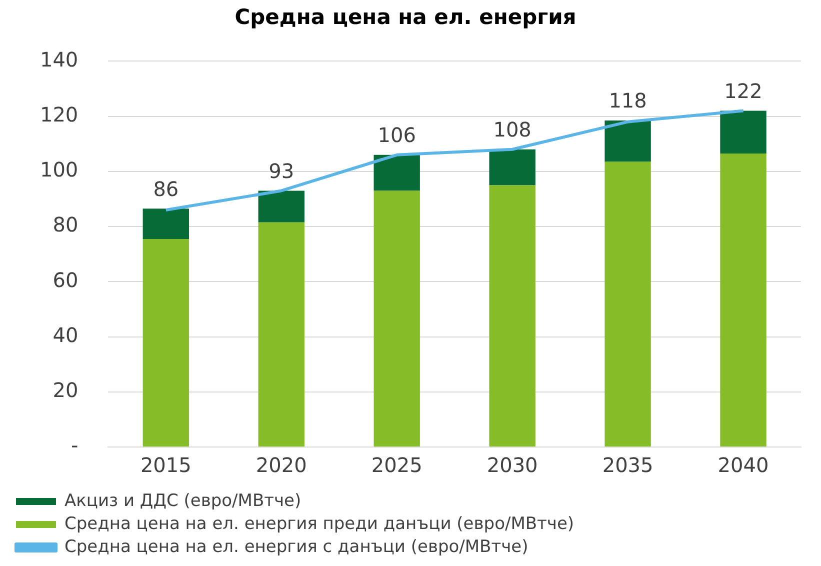  I want to click on y-tick-label: 40, so click(65, 334).